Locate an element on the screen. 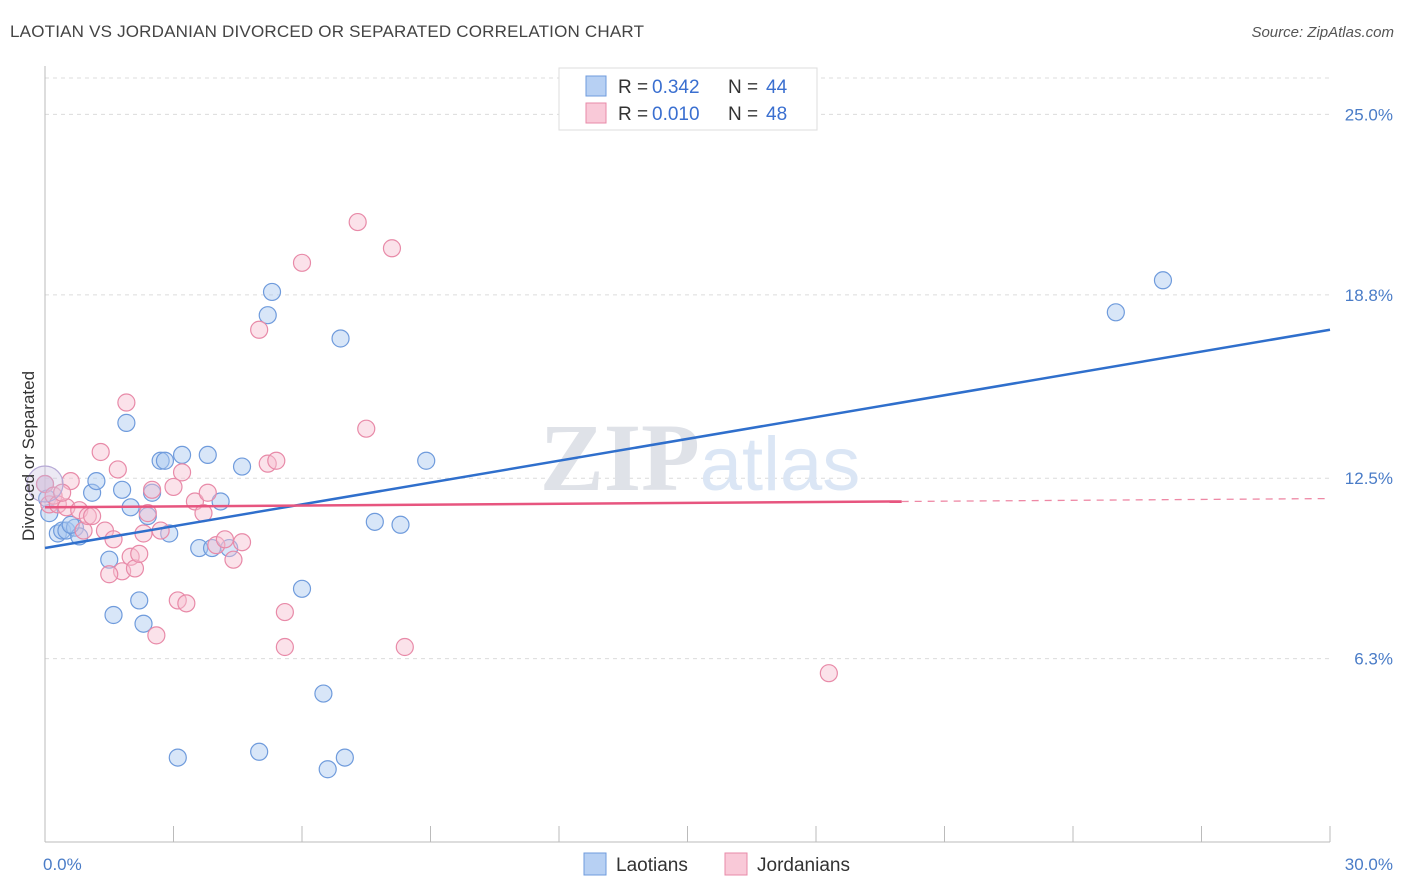 This screenshot has height=892, width=1406. stats-r-value-jordanians: 0.010 is located at coordinates (676, 114).